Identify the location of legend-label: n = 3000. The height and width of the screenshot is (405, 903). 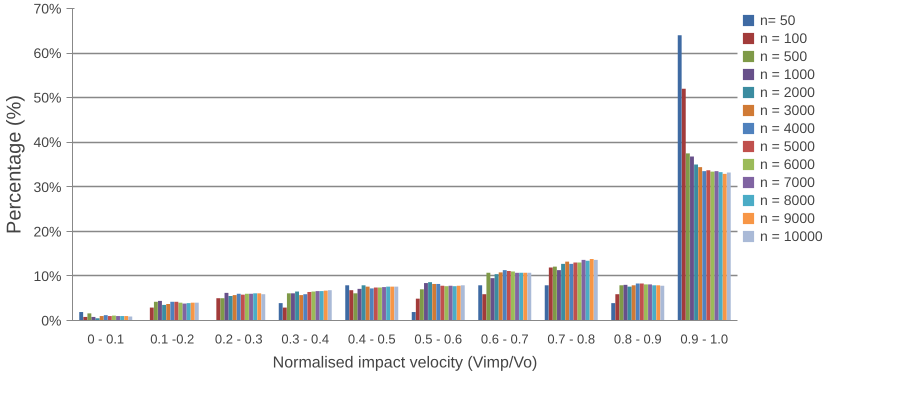
(787, 110).